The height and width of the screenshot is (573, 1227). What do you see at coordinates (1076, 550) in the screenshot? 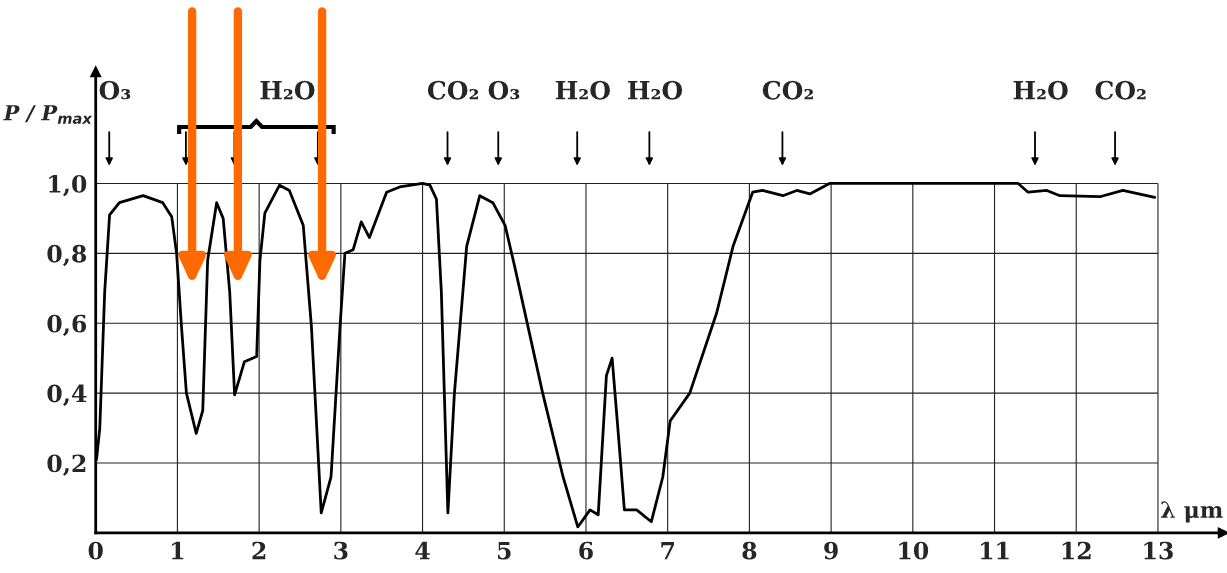
I see `x-tick-label: 12` at bounding box center [1076, 550].